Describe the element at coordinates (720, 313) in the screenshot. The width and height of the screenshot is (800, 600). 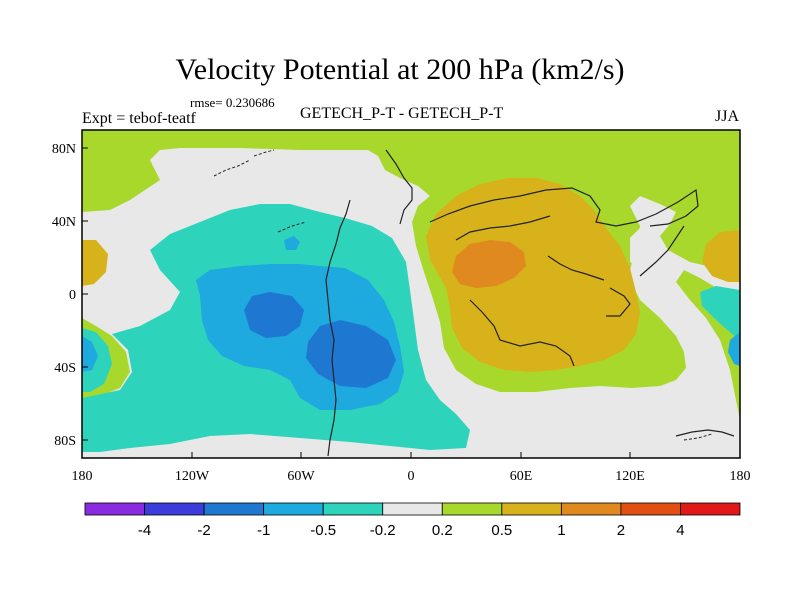
I see `contour-teal-east` at that location.